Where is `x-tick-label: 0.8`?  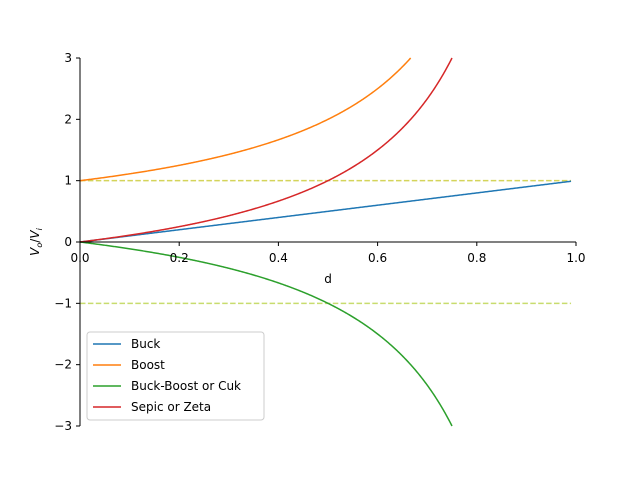
x-tick-label: 0.8 is located at coordinates (476, 258).